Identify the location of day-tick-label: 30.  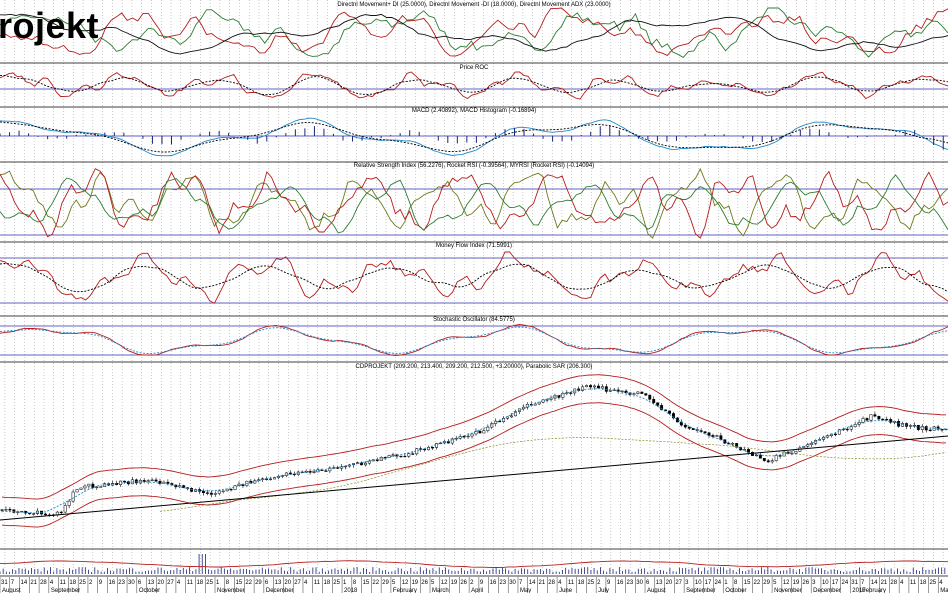
(639, 583).